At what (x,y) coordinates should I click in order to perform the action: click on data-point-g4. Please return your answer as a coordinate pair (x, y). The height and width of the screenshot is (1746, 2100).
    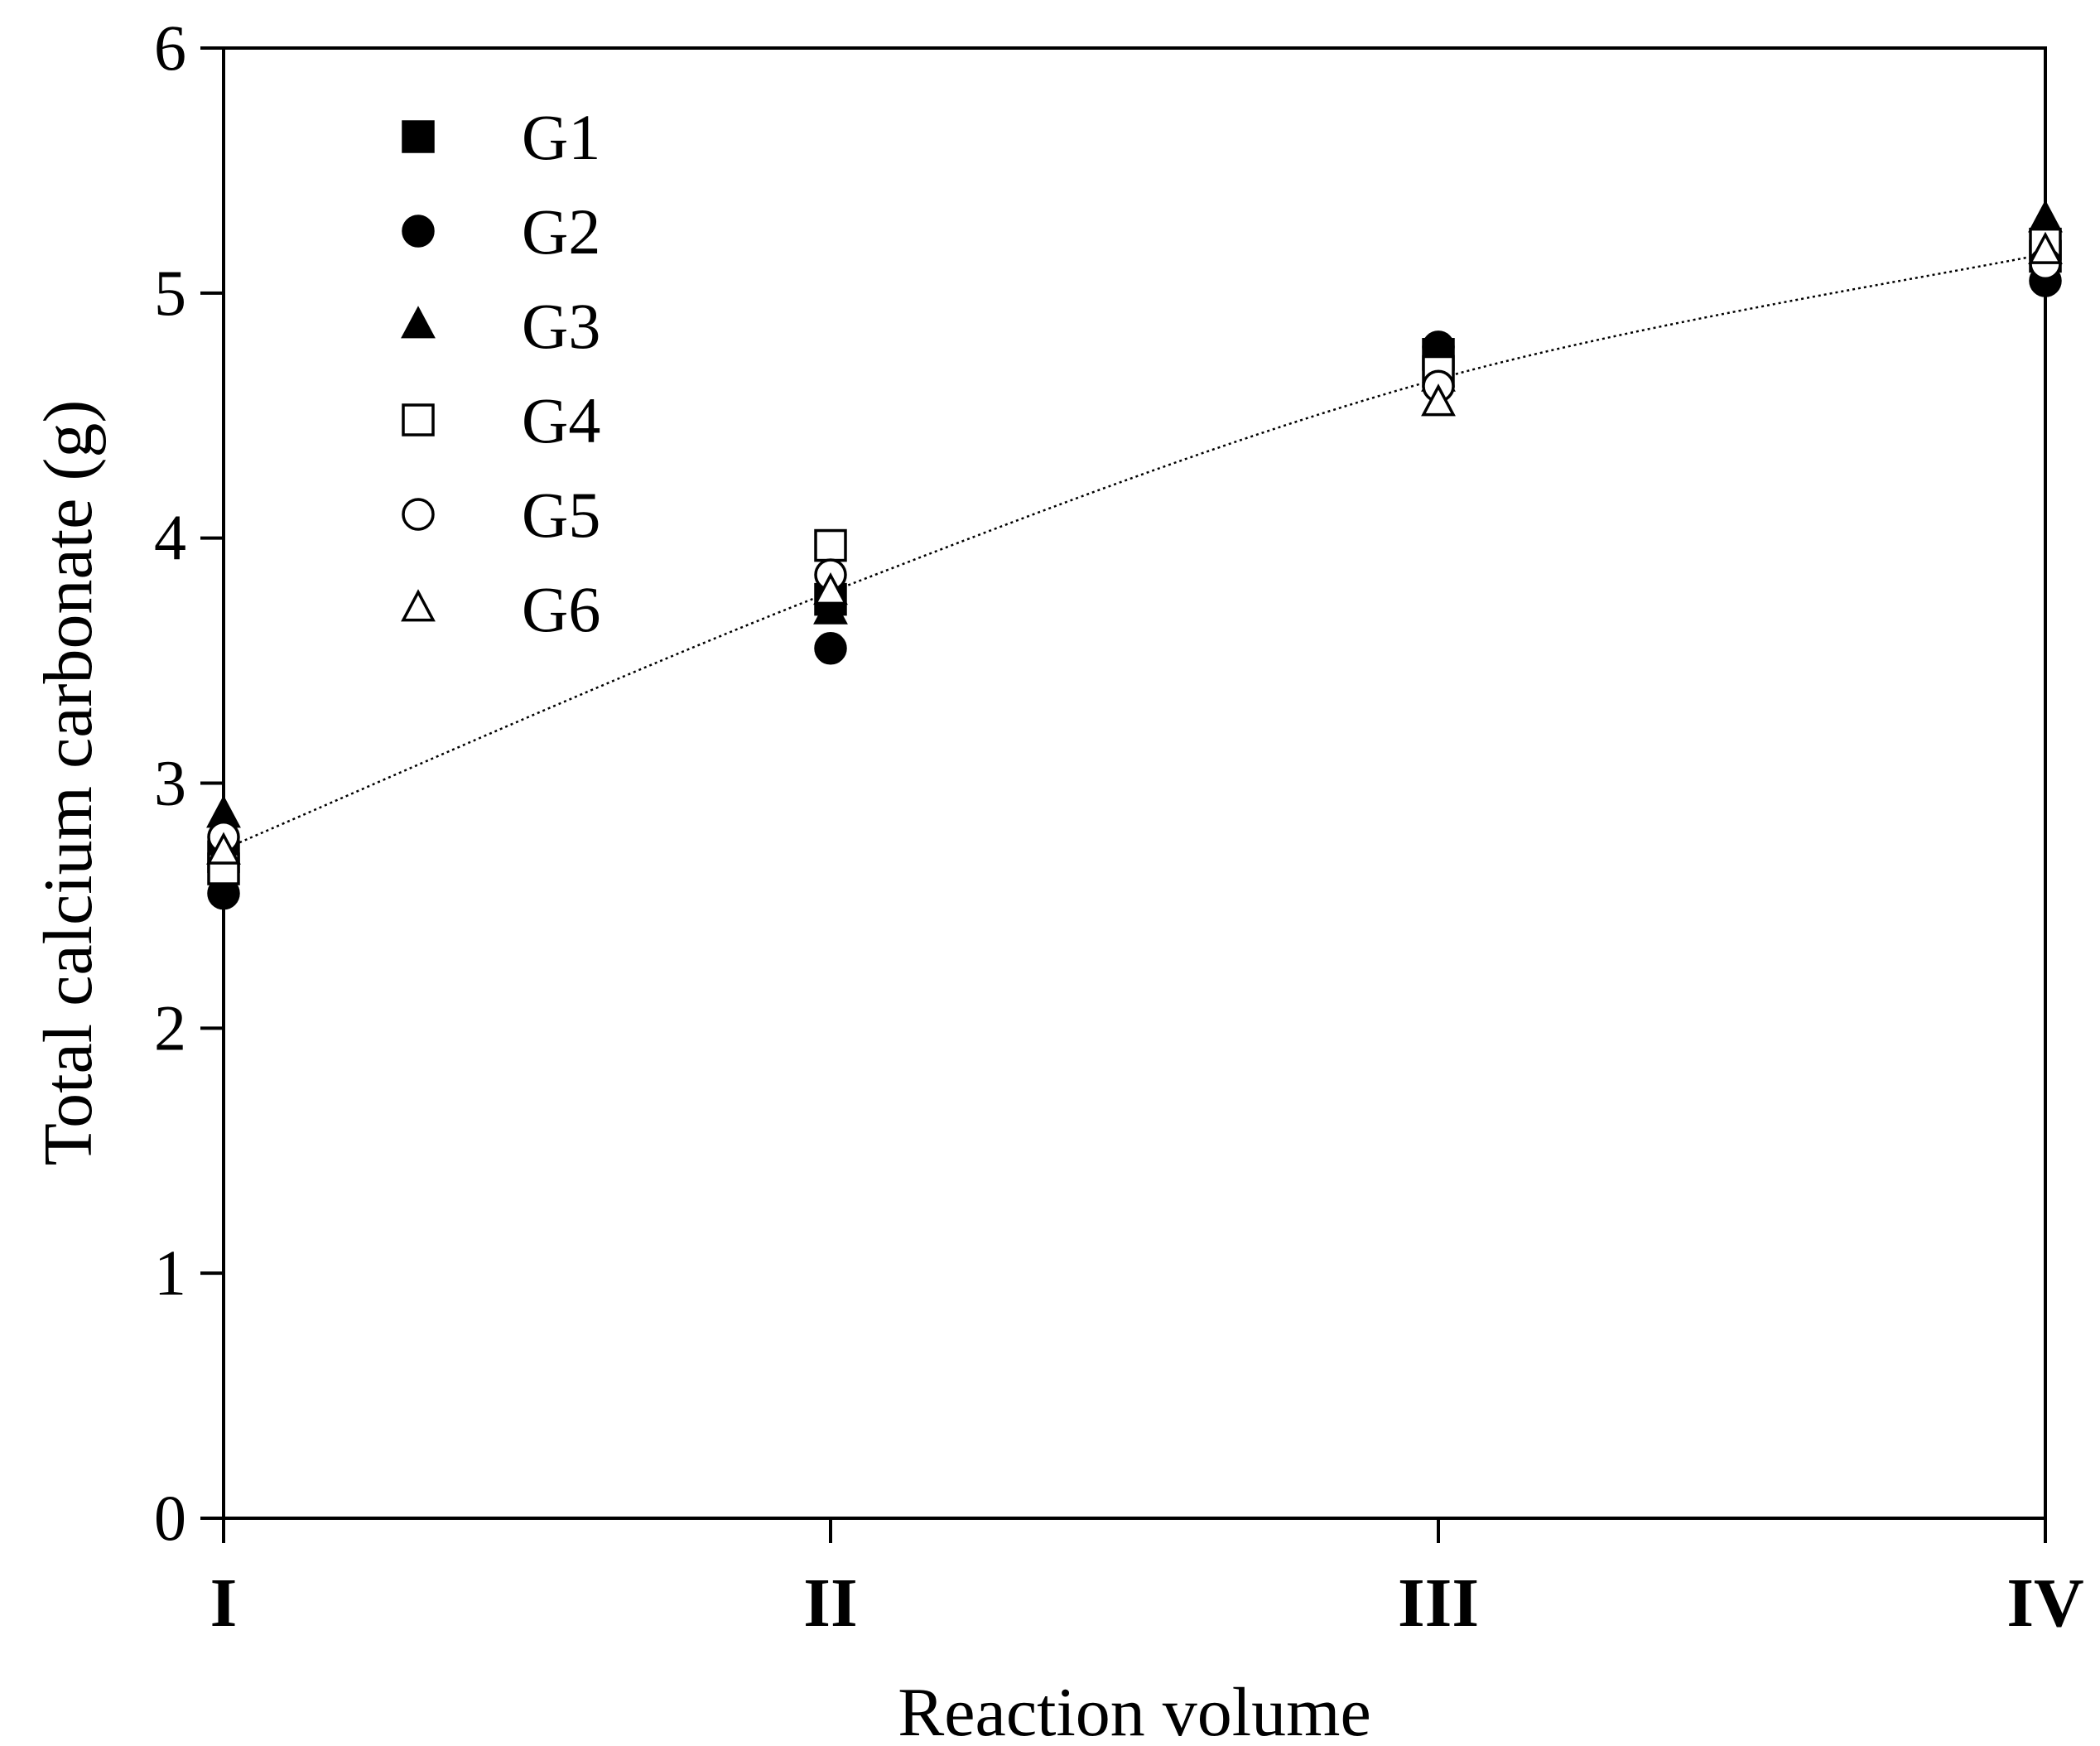
    Looking at the image, I should click on (830, 545).